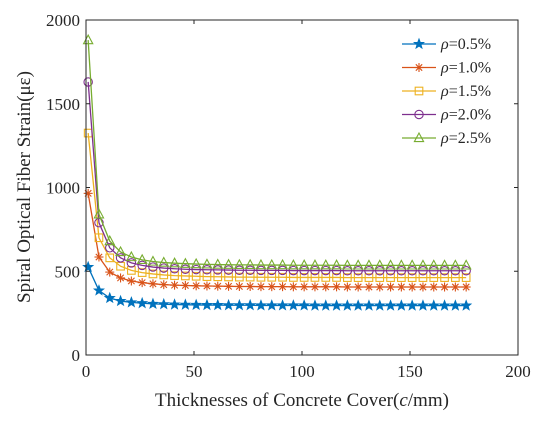  What do you see at coordinates (403, 400) in the screenshot?
I see `x-axis-title-variable: c` at bounding box center [403, 400].